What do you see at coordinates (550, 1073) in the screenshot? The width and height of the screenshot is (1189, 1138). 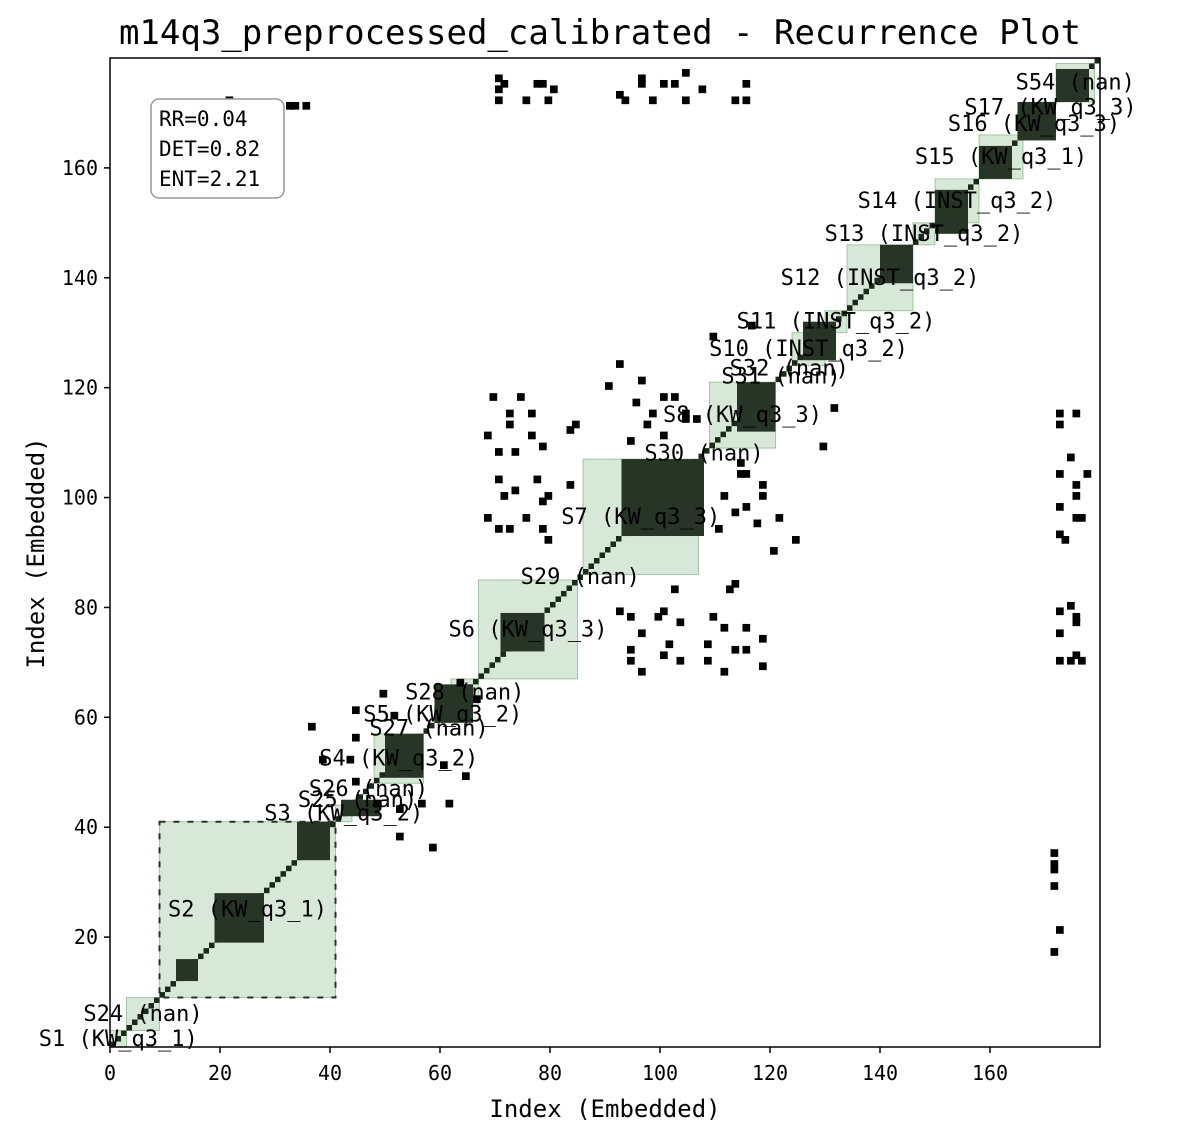 I see `x-tick-label: 80` at bounding box center [550, 1073].